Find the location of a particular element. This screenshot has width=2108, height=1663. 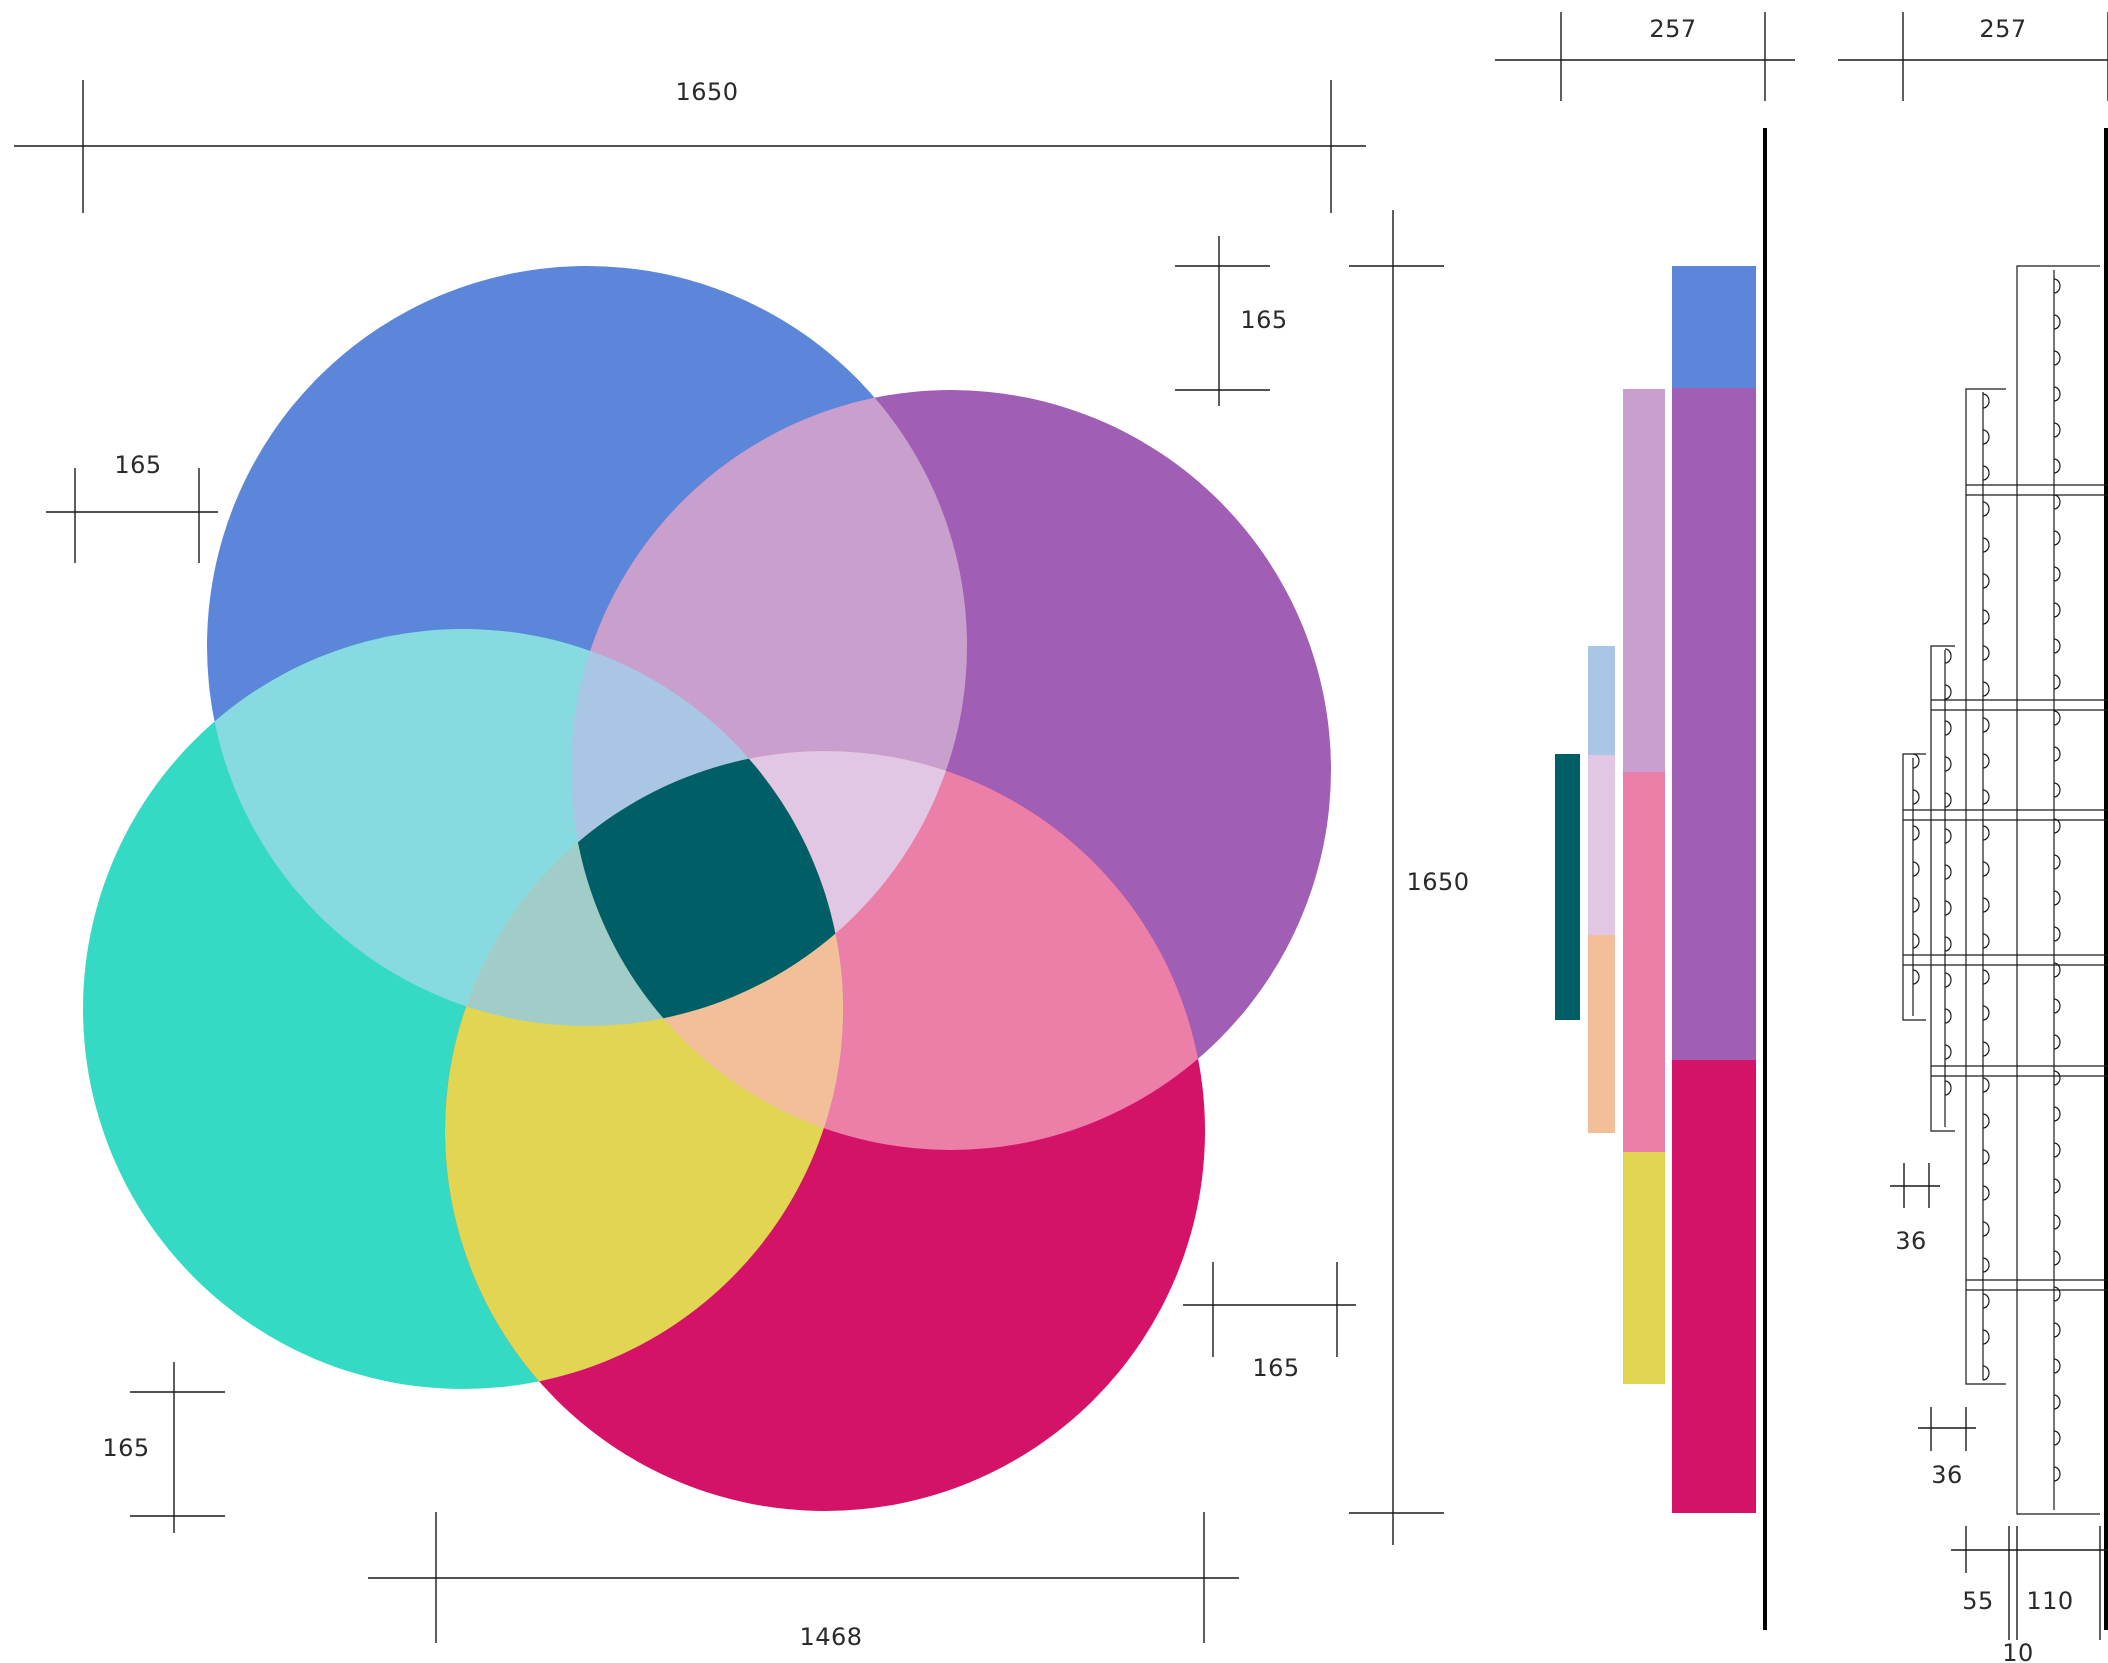

shelf-panels is located at coordinates (2001, 890).